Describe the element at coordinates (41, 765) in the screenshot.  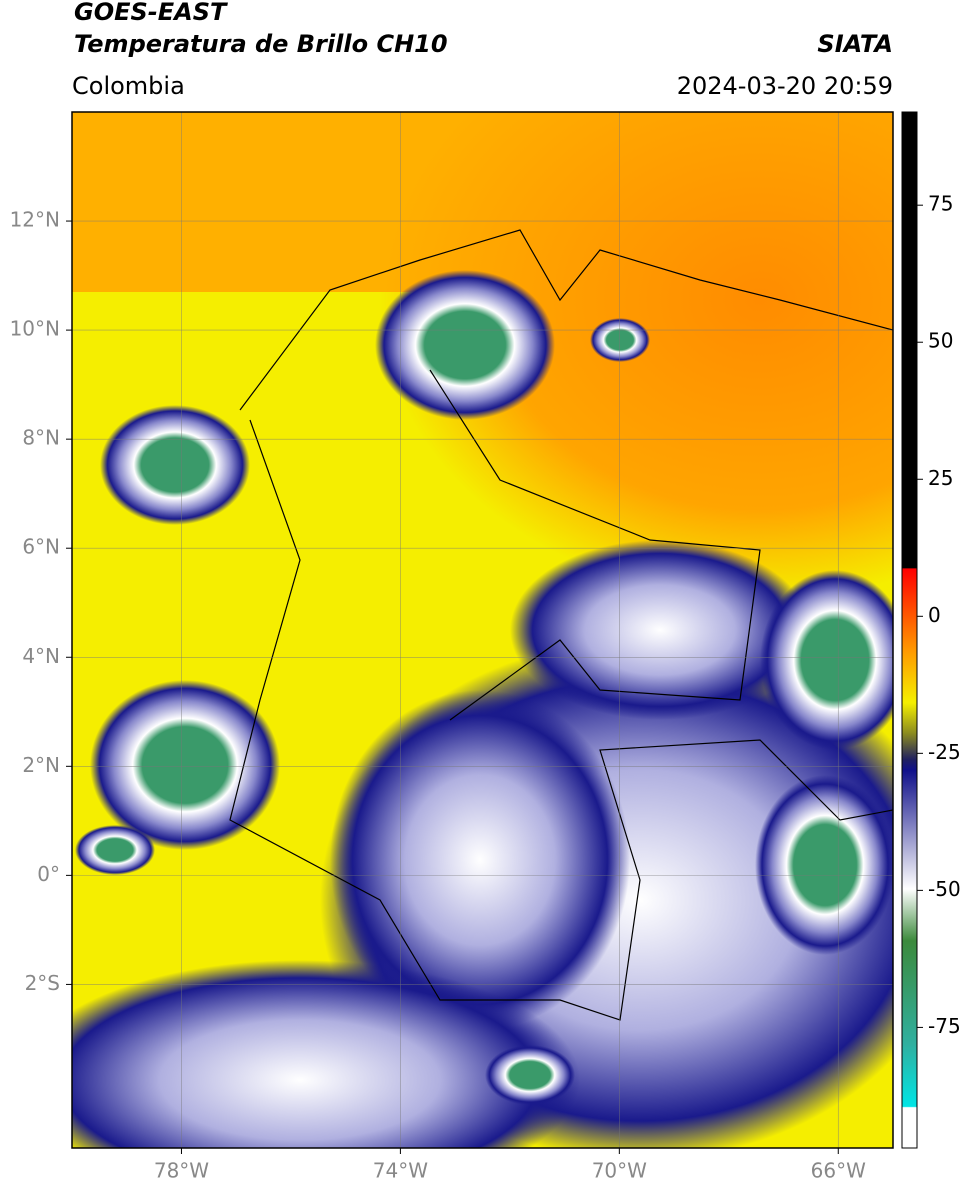
I see `y-tick-label: 2°N` at that location.